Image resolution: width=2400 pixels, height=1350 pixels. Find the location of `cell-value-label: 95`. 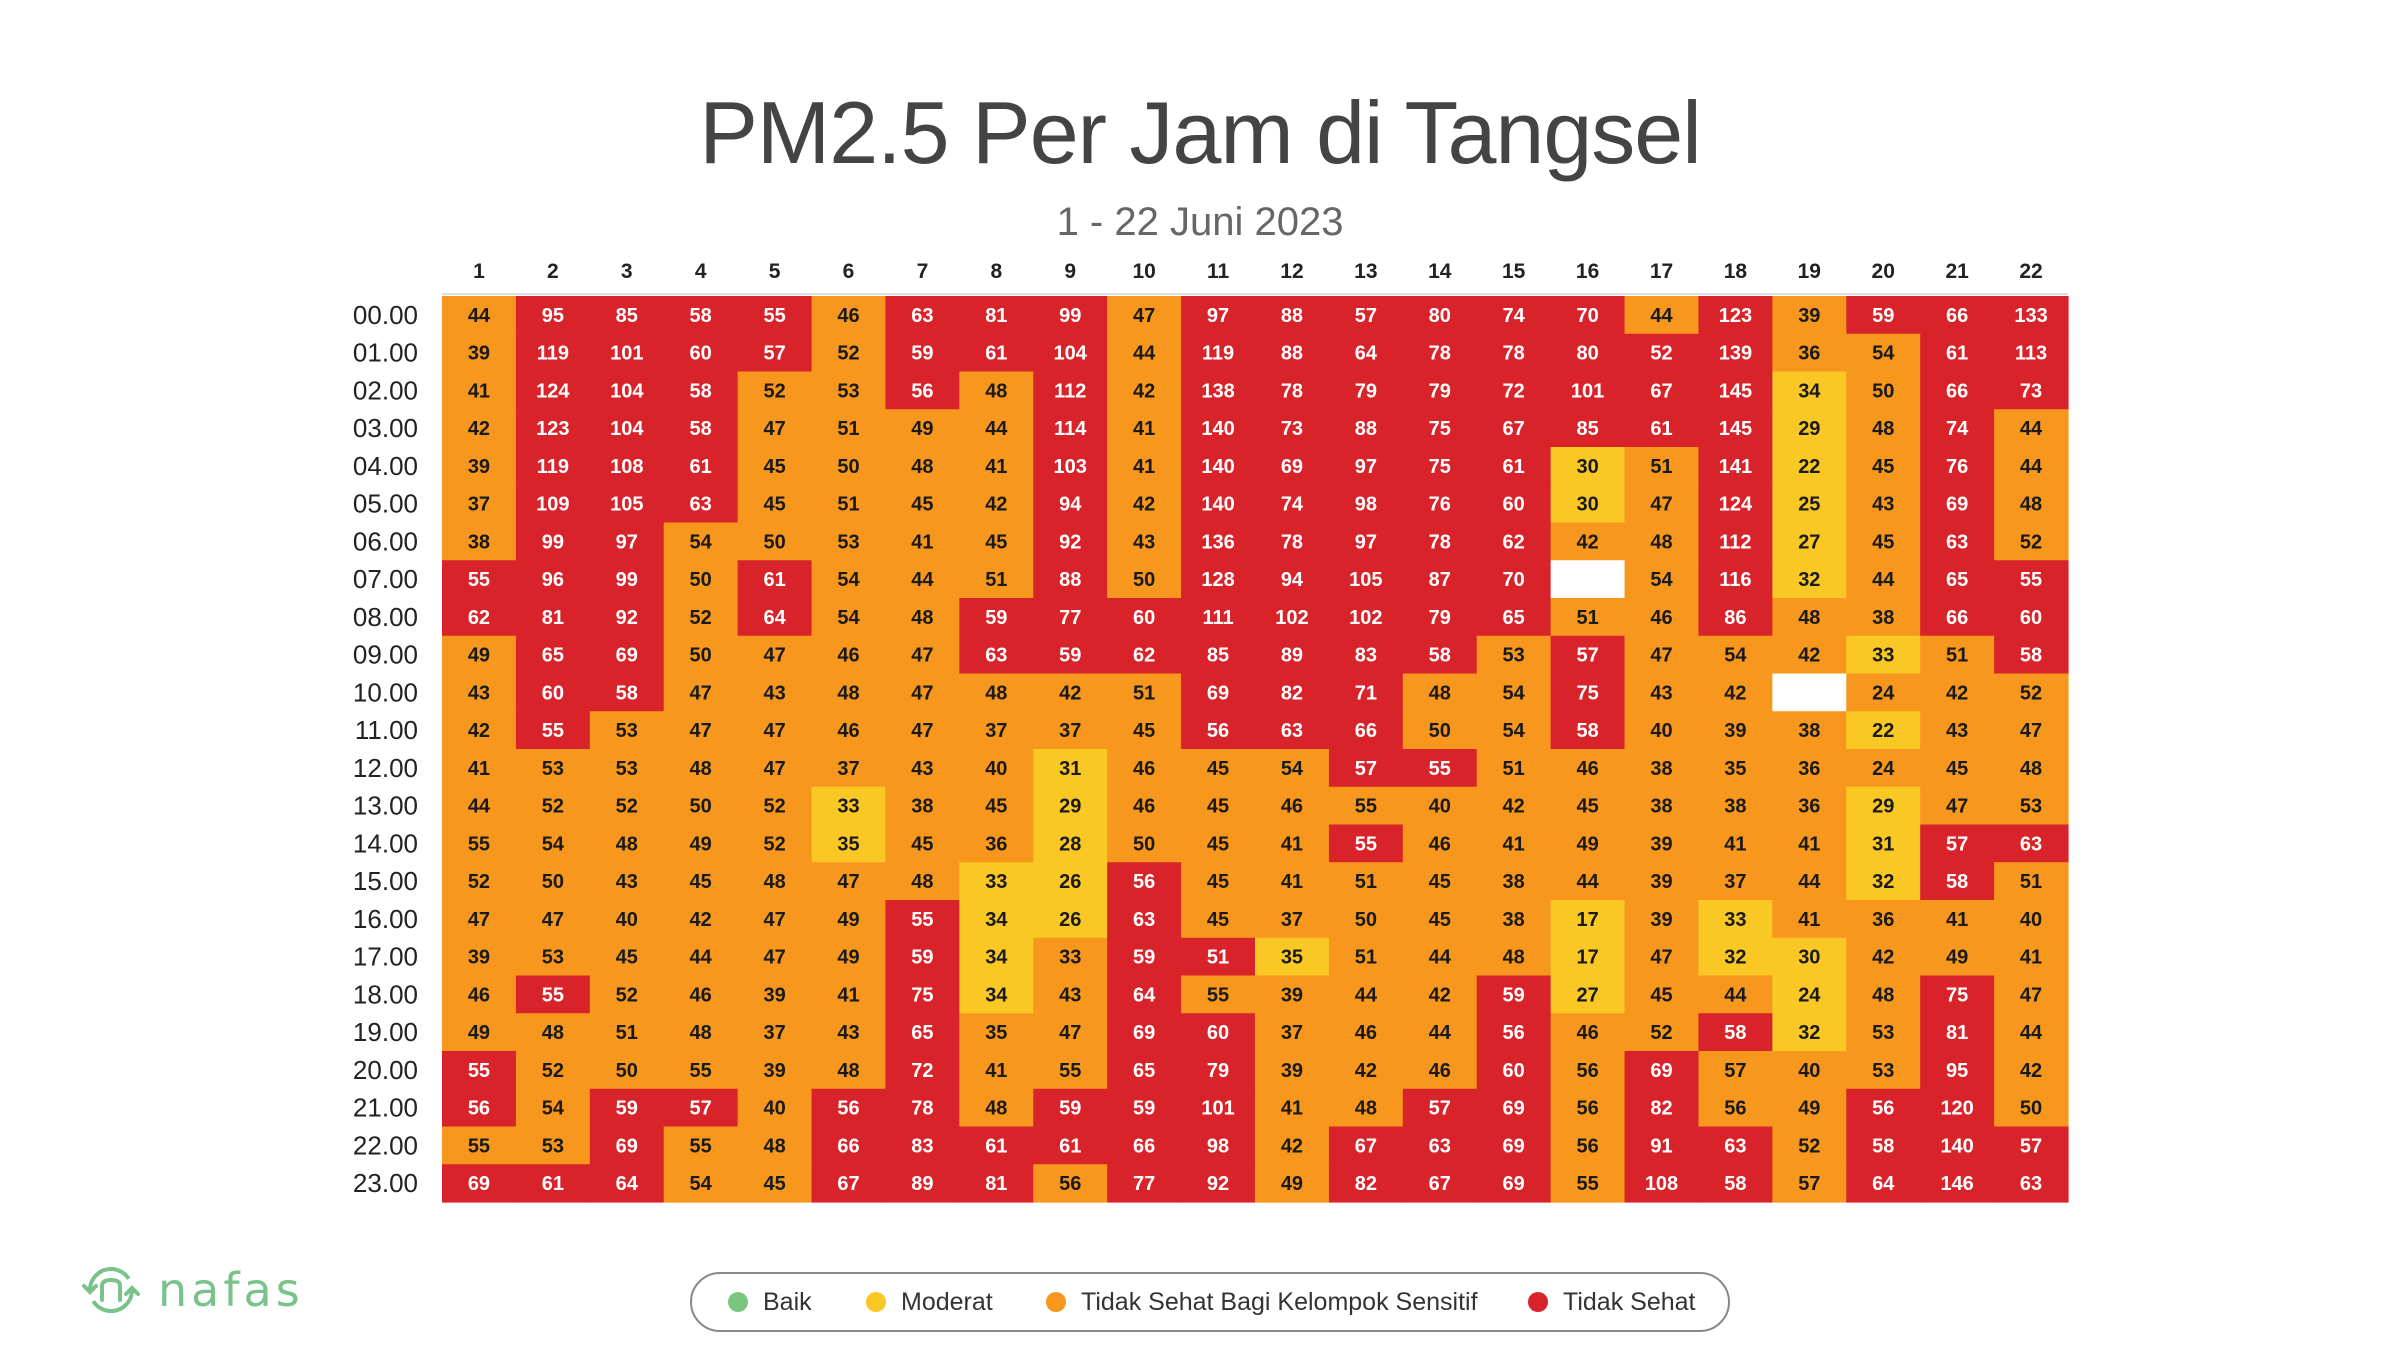

cell-value-label: 95 is located at coordinates (1957, 1071).